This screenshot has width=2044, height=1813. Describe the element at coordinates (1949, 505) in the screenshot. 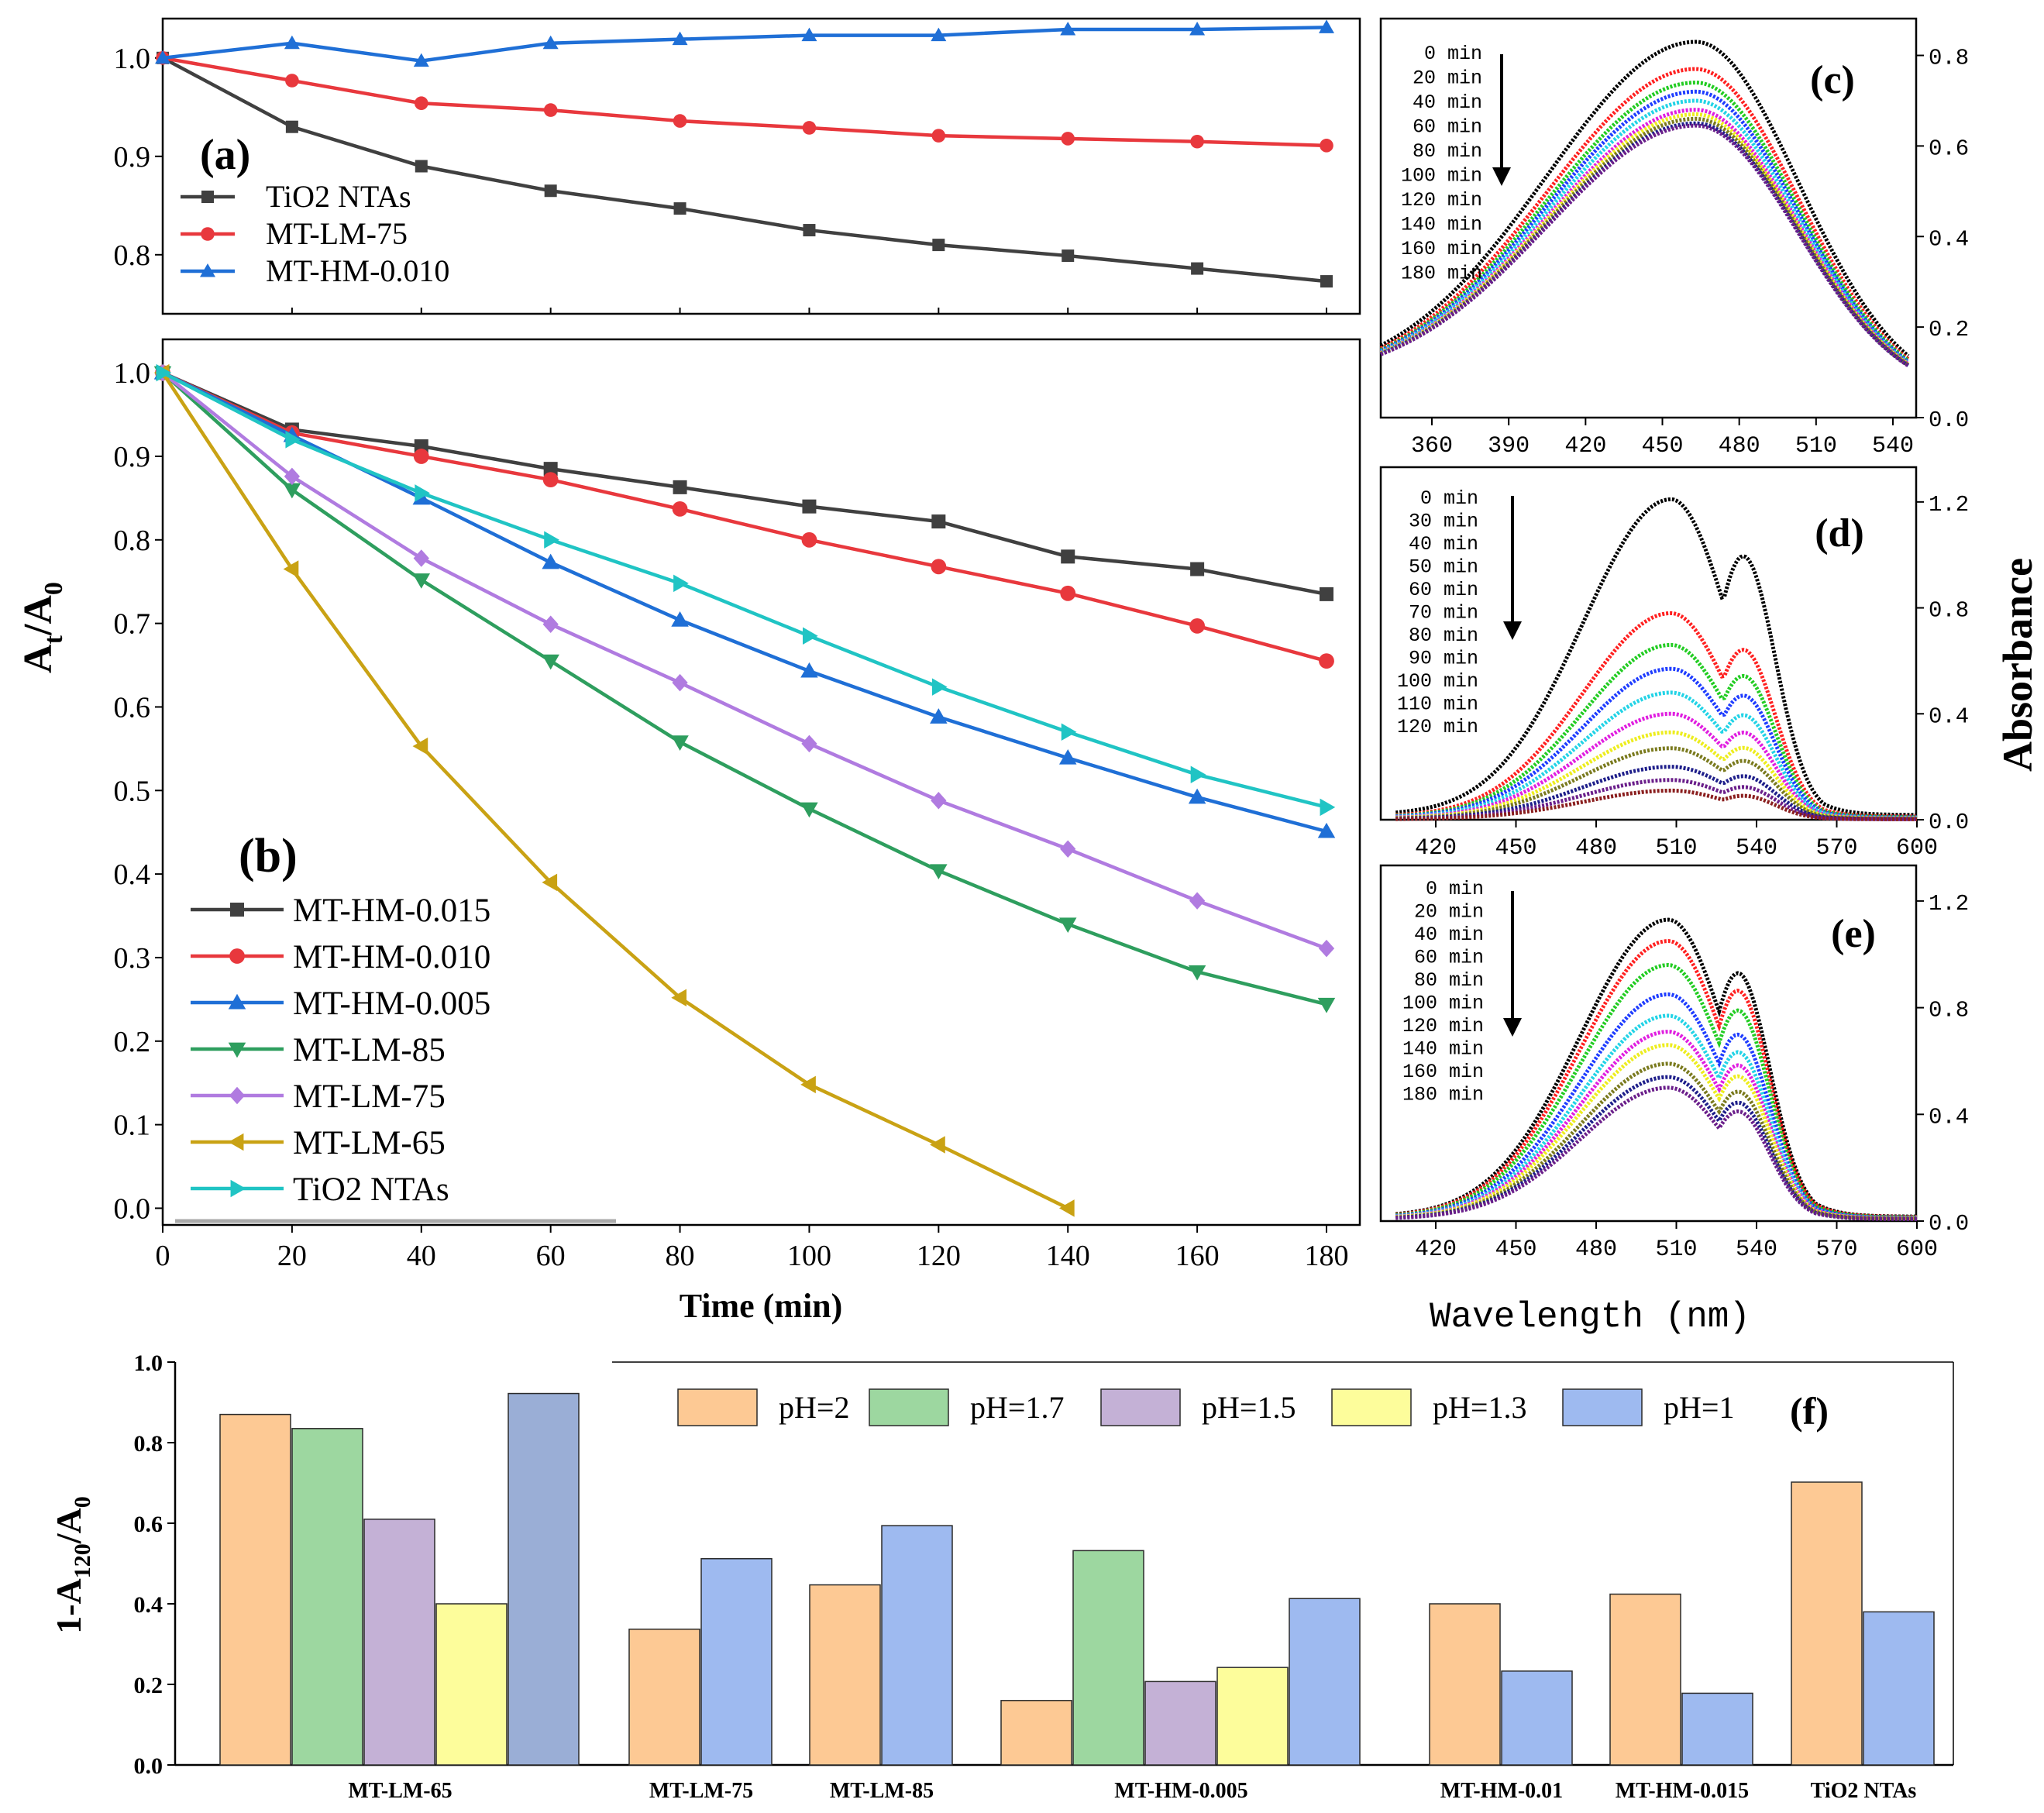

I see `y-tick-label: 1.2` at that location.